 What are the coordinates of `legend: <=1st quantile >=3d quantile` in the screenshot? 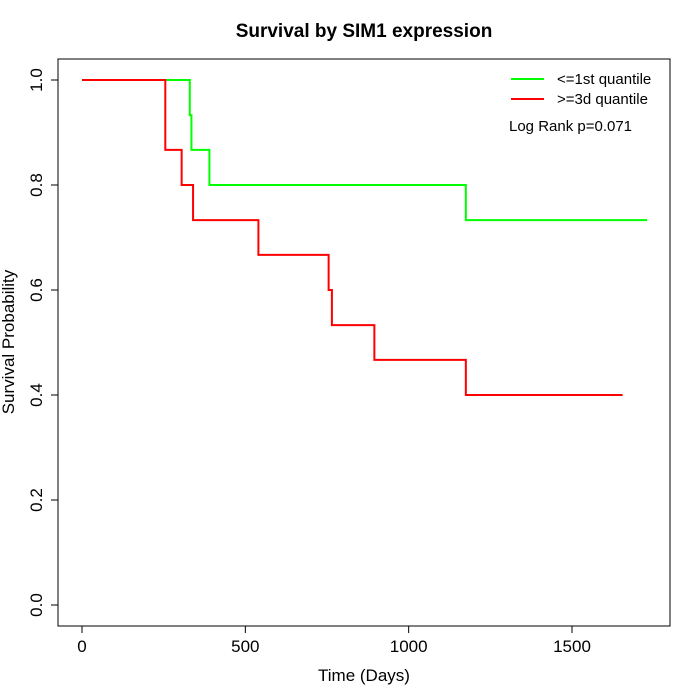 It's located at (581, 89).